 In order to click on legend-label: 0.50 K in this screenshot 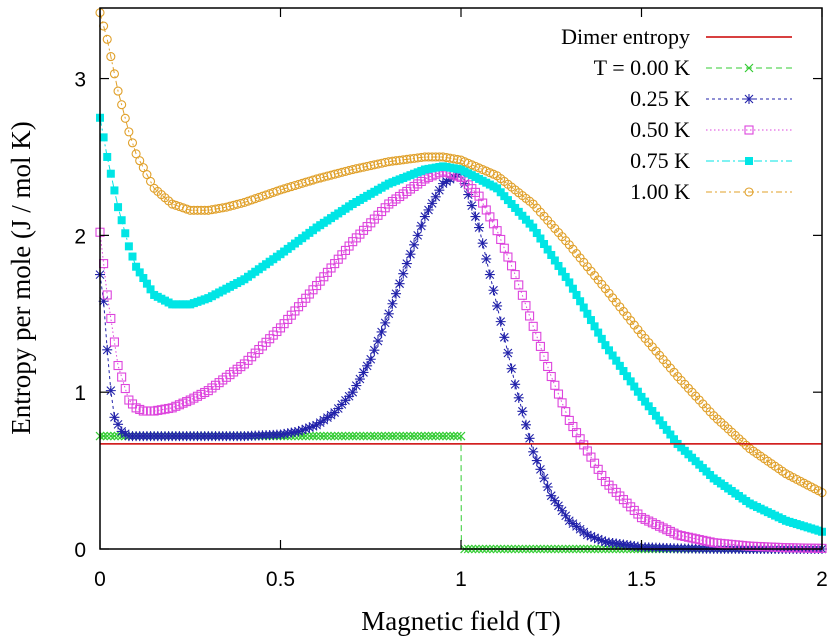, I will do `click(660, 129)`.